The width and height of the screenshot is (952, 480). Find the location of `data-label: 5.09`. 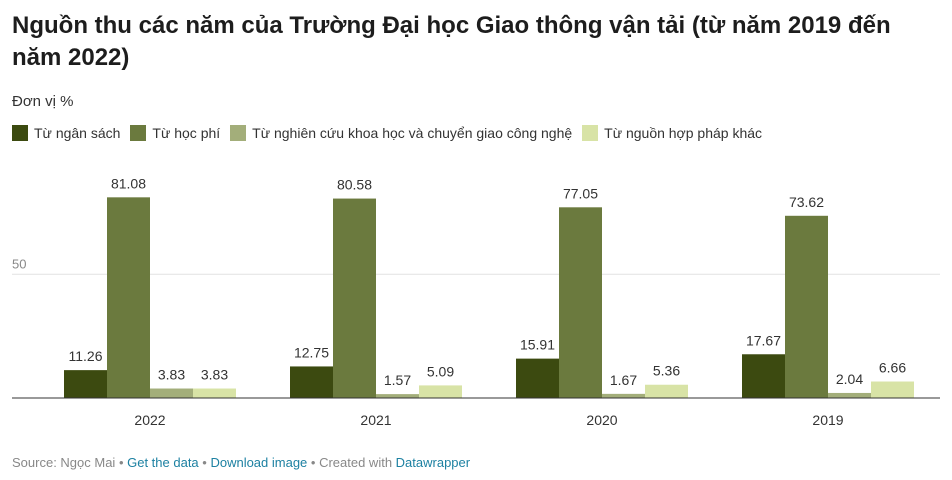

data-label: 5.09 is located at coordinates (440, 371).